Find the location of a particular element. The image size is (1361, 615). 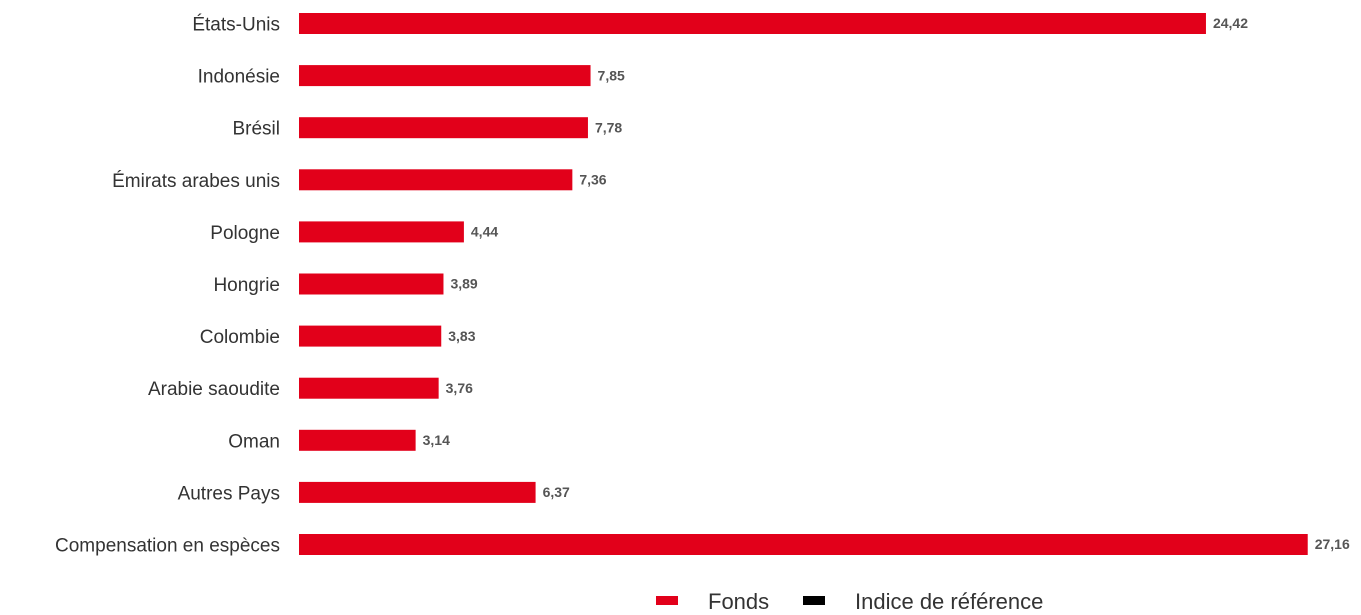

y-tick-label: Brésil is located at coordinates (256, 129).